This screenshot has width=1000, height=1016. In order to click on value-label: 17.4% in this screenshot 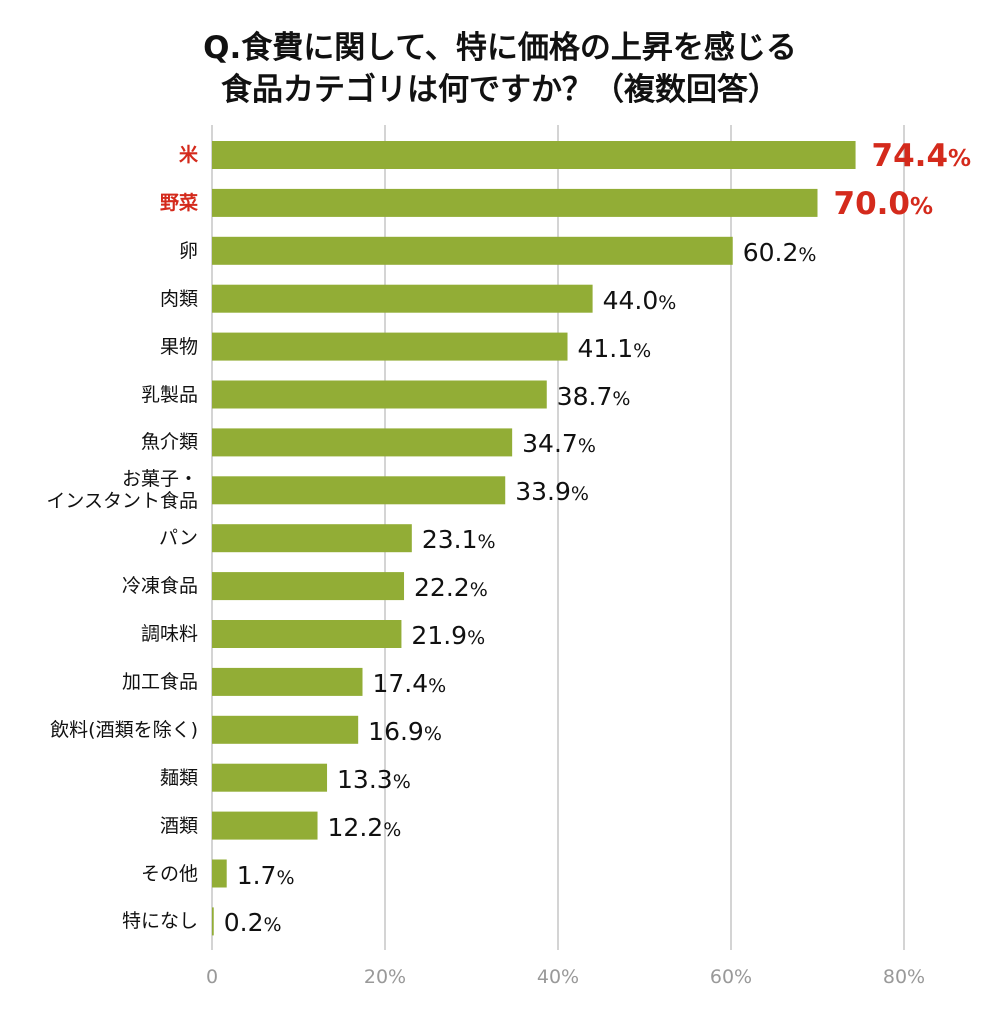, I will do `click(410, 685)`.